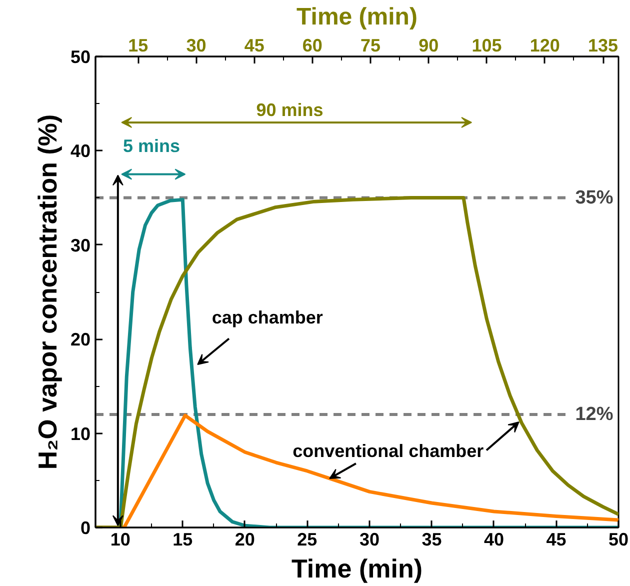 The width and height of the screenshot is (630, 586). I want to click on annotation: conventional chamber, so click(388, 451).